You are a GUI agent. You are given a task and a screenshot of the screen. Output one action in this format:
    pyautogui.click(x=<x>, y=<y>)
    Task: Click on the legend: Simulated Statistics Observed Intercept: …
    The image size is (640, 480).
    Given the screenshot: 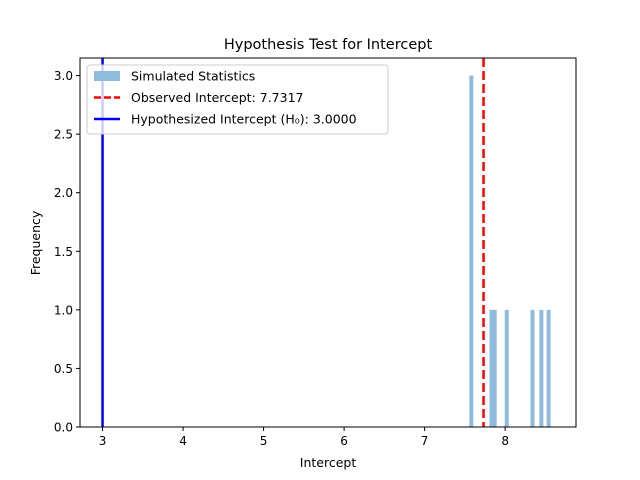 What is the action you would take?
    pyautogui.click(x=237, y=99)
    